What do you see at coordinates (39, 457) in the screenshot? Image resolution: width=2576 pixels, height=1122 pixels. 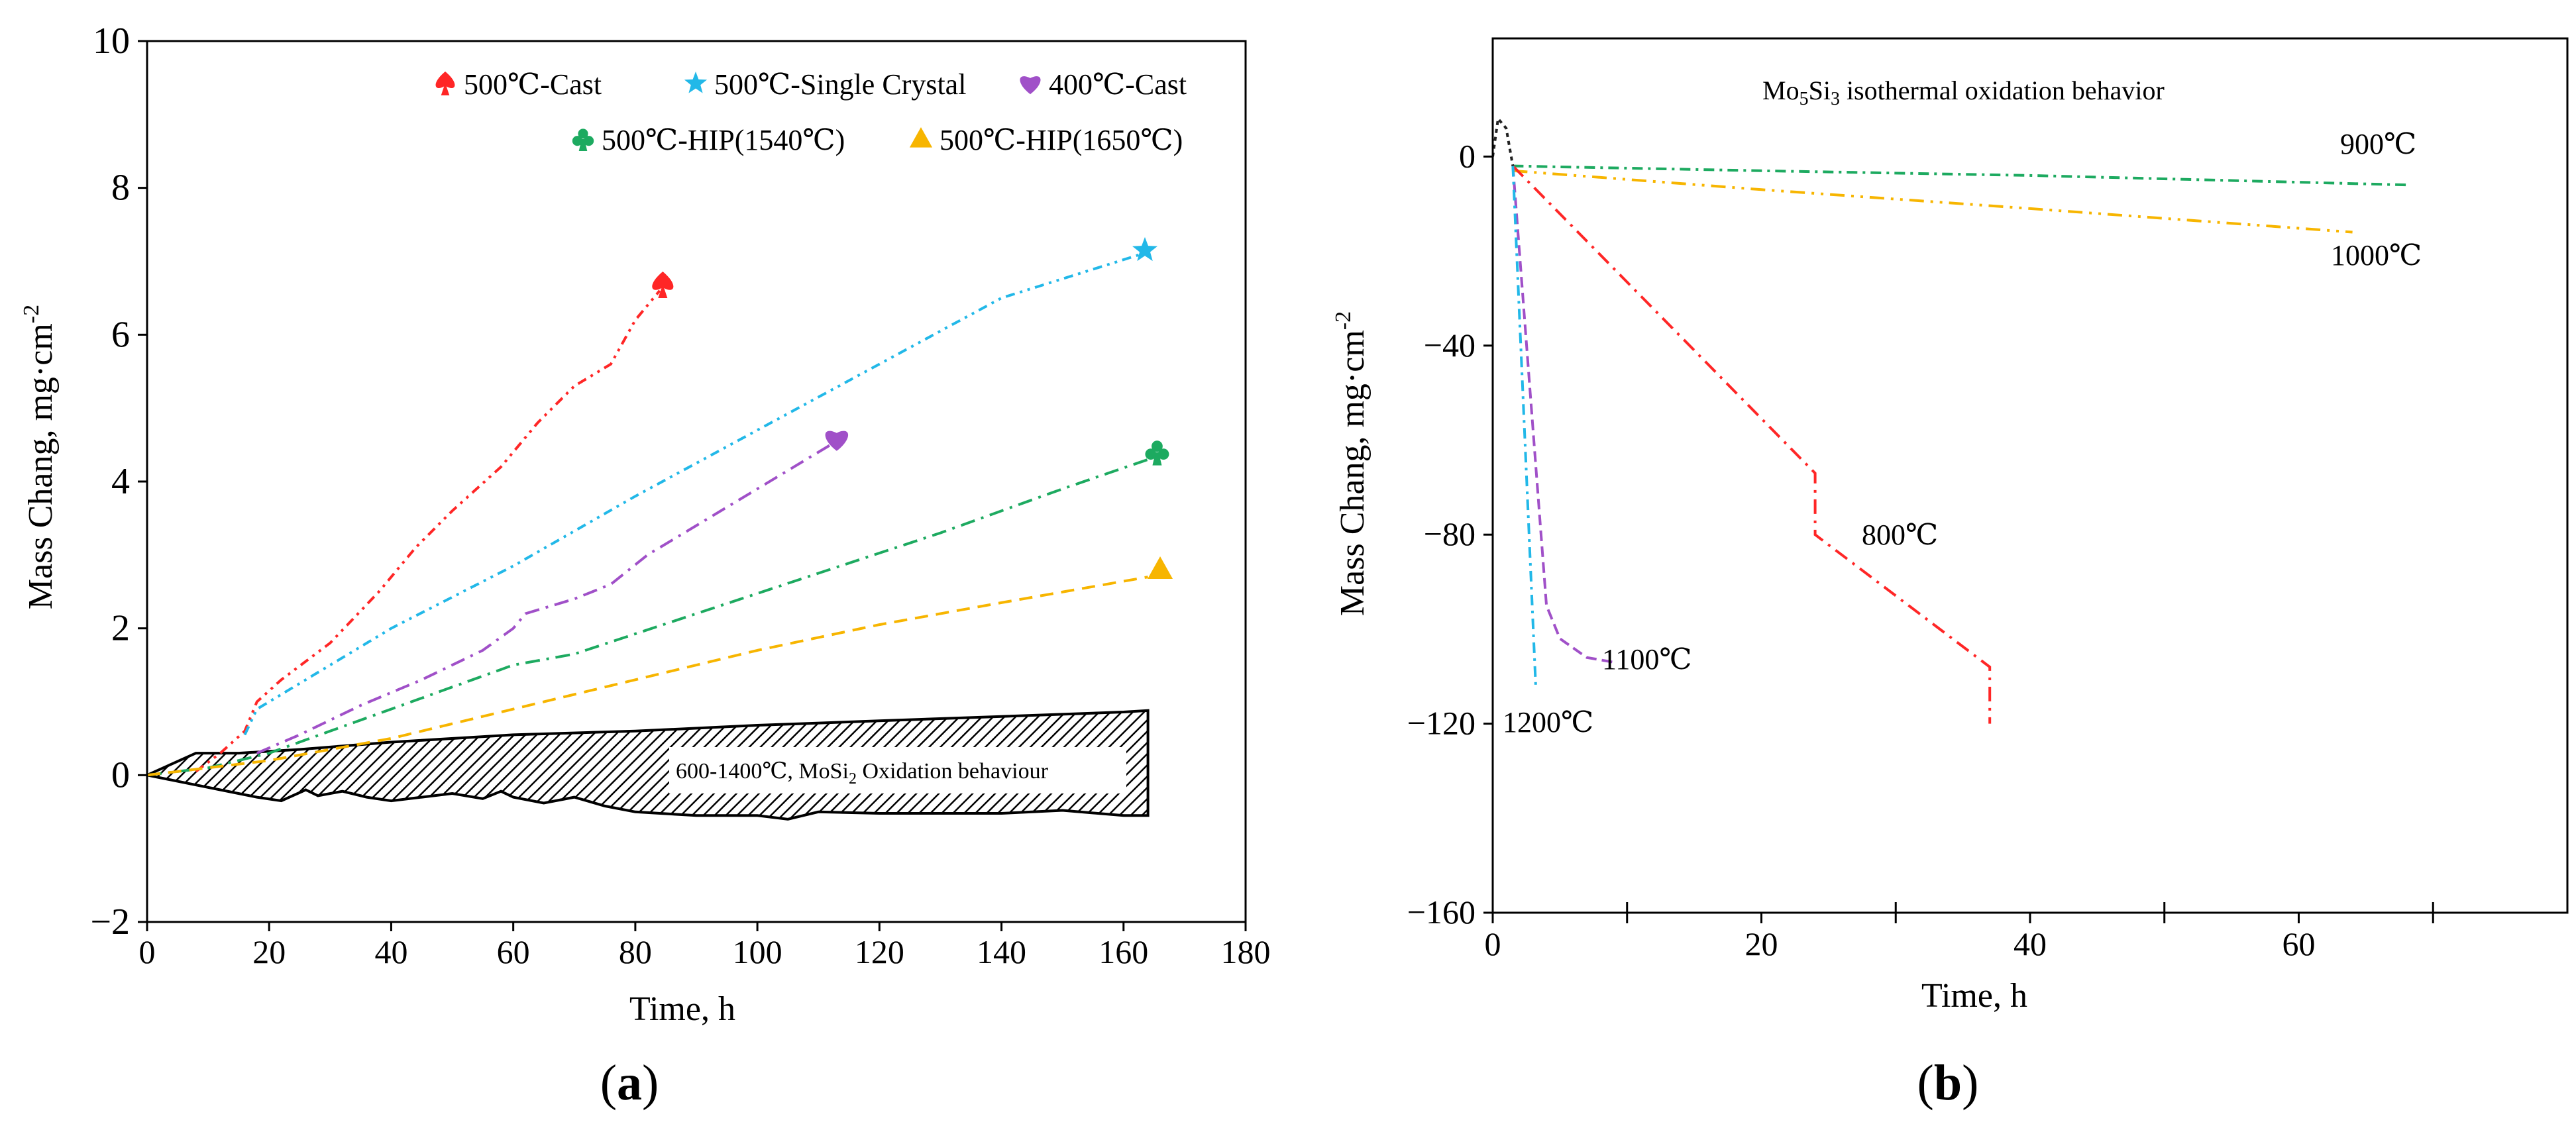 I see `a-y-axis-label: Mass Chang, mg·cm-2` at bounding box center [39, 457].